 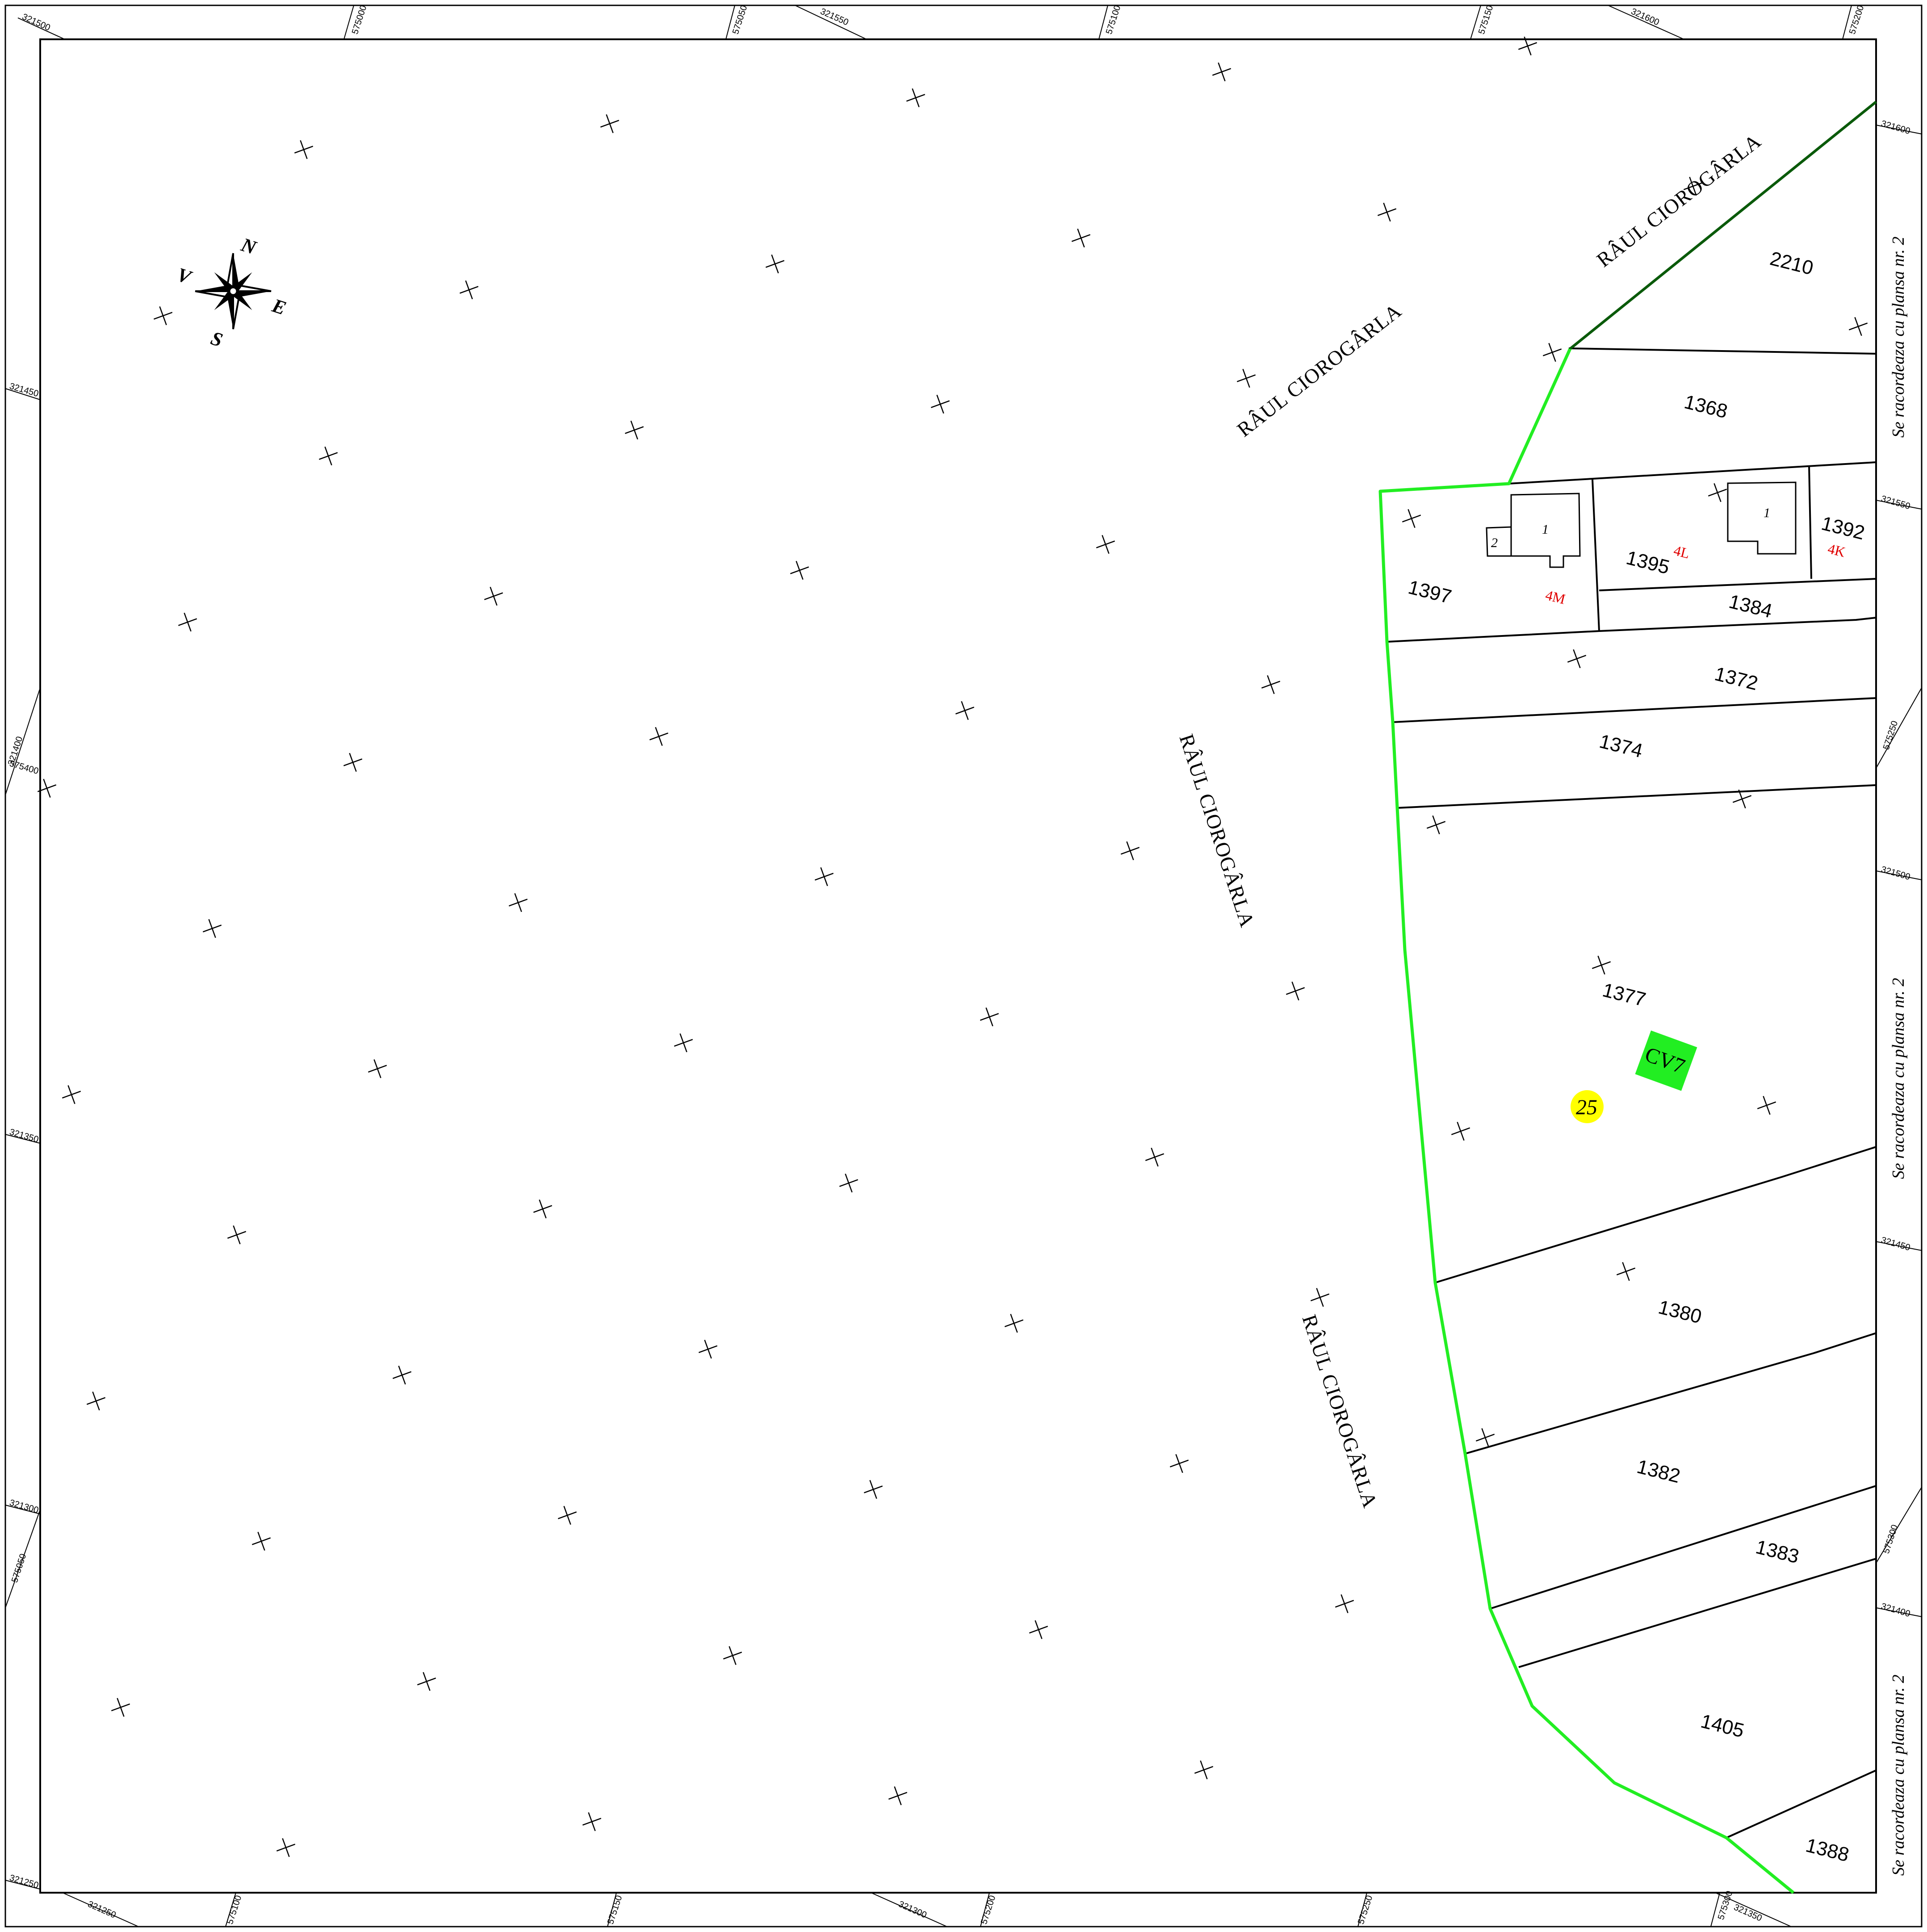 I want to click on parcel-1382: 1382, so click(x=1659, y=1471).